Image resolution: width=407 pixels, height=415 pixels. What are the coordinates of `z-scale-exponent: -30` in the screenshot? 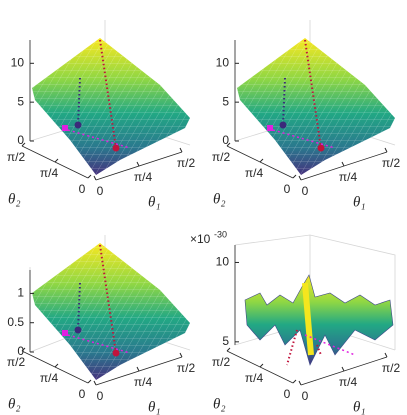 It's located at (220, 234).